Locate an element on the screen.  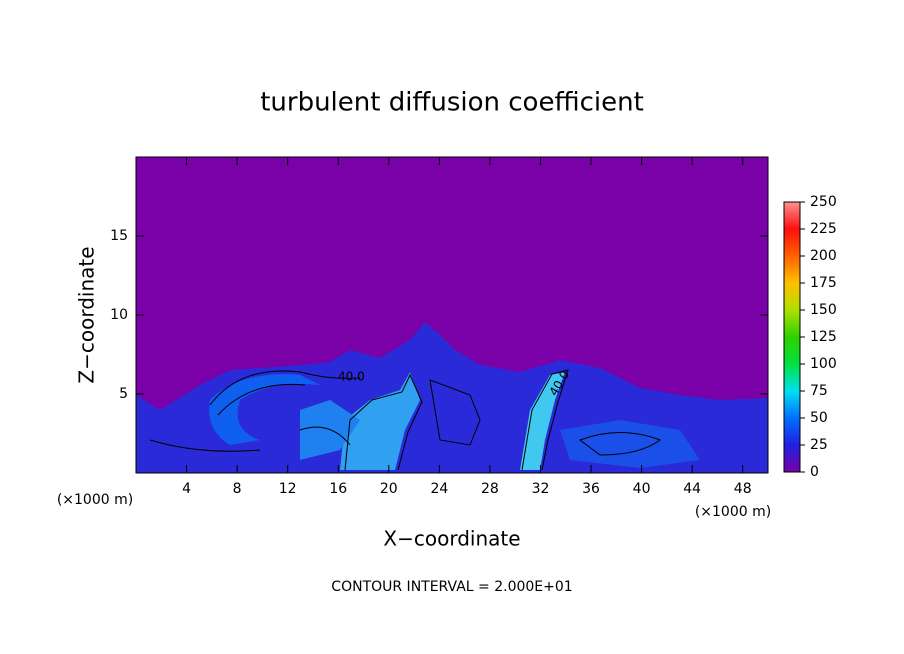
chart-title: turbulent diffusion coefficient is located at coordinates (452, 103).